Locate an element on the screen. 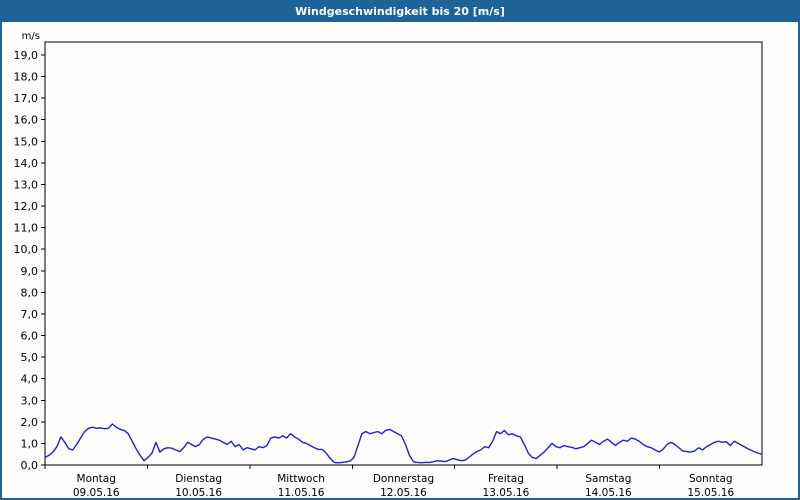 The width and height of the screenshot is (800, 500). y-axis-tick-label: 8,0 is located at coordinates (30, 292).